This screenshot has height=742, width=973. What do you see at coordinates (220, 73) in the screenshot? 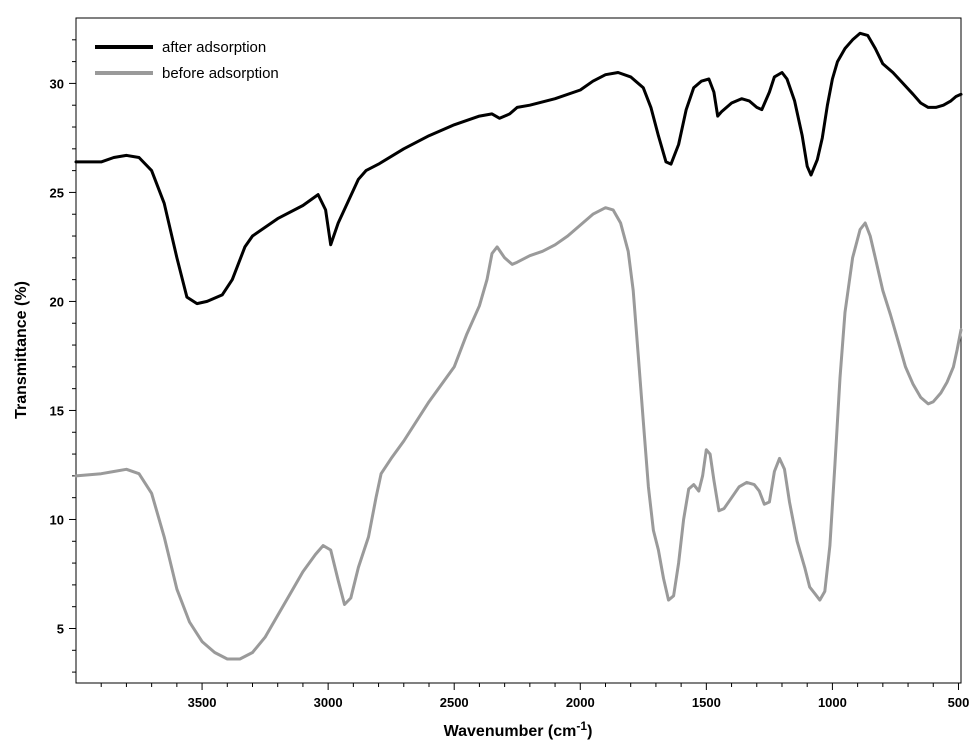
I see `legend-label: before adsorption` at bounding box center [220, 73].